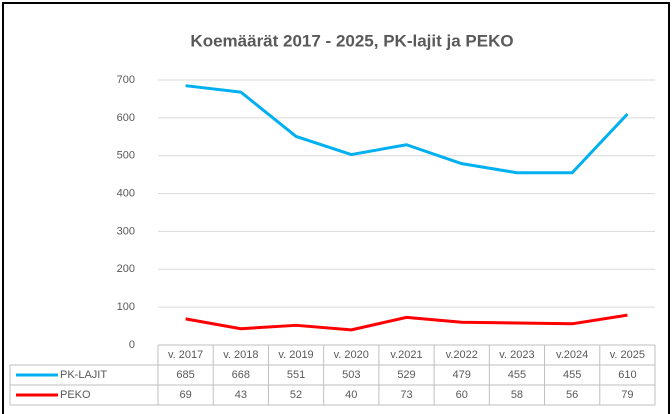  Describe the element at coordinates (126, 307) in the screenshot. I see `y-tick-label: 100` at that location.